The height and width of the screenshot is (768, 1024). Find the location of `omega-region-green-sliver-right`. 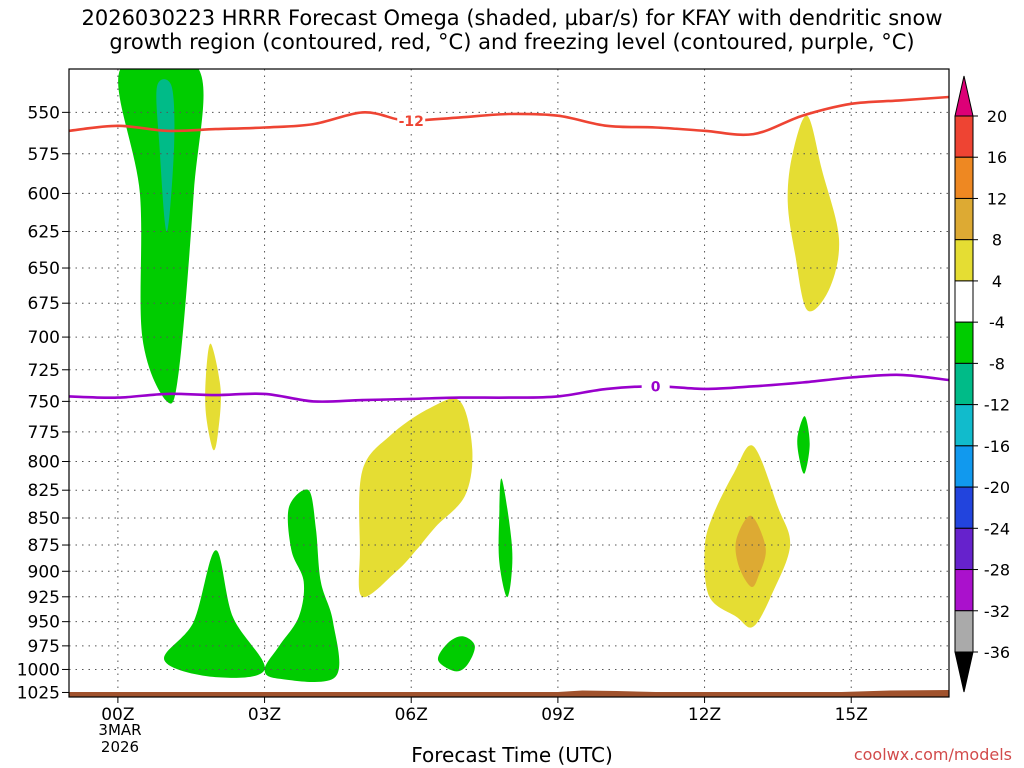

omega-region-green-sliver-right is located at coordinates (803, 445).